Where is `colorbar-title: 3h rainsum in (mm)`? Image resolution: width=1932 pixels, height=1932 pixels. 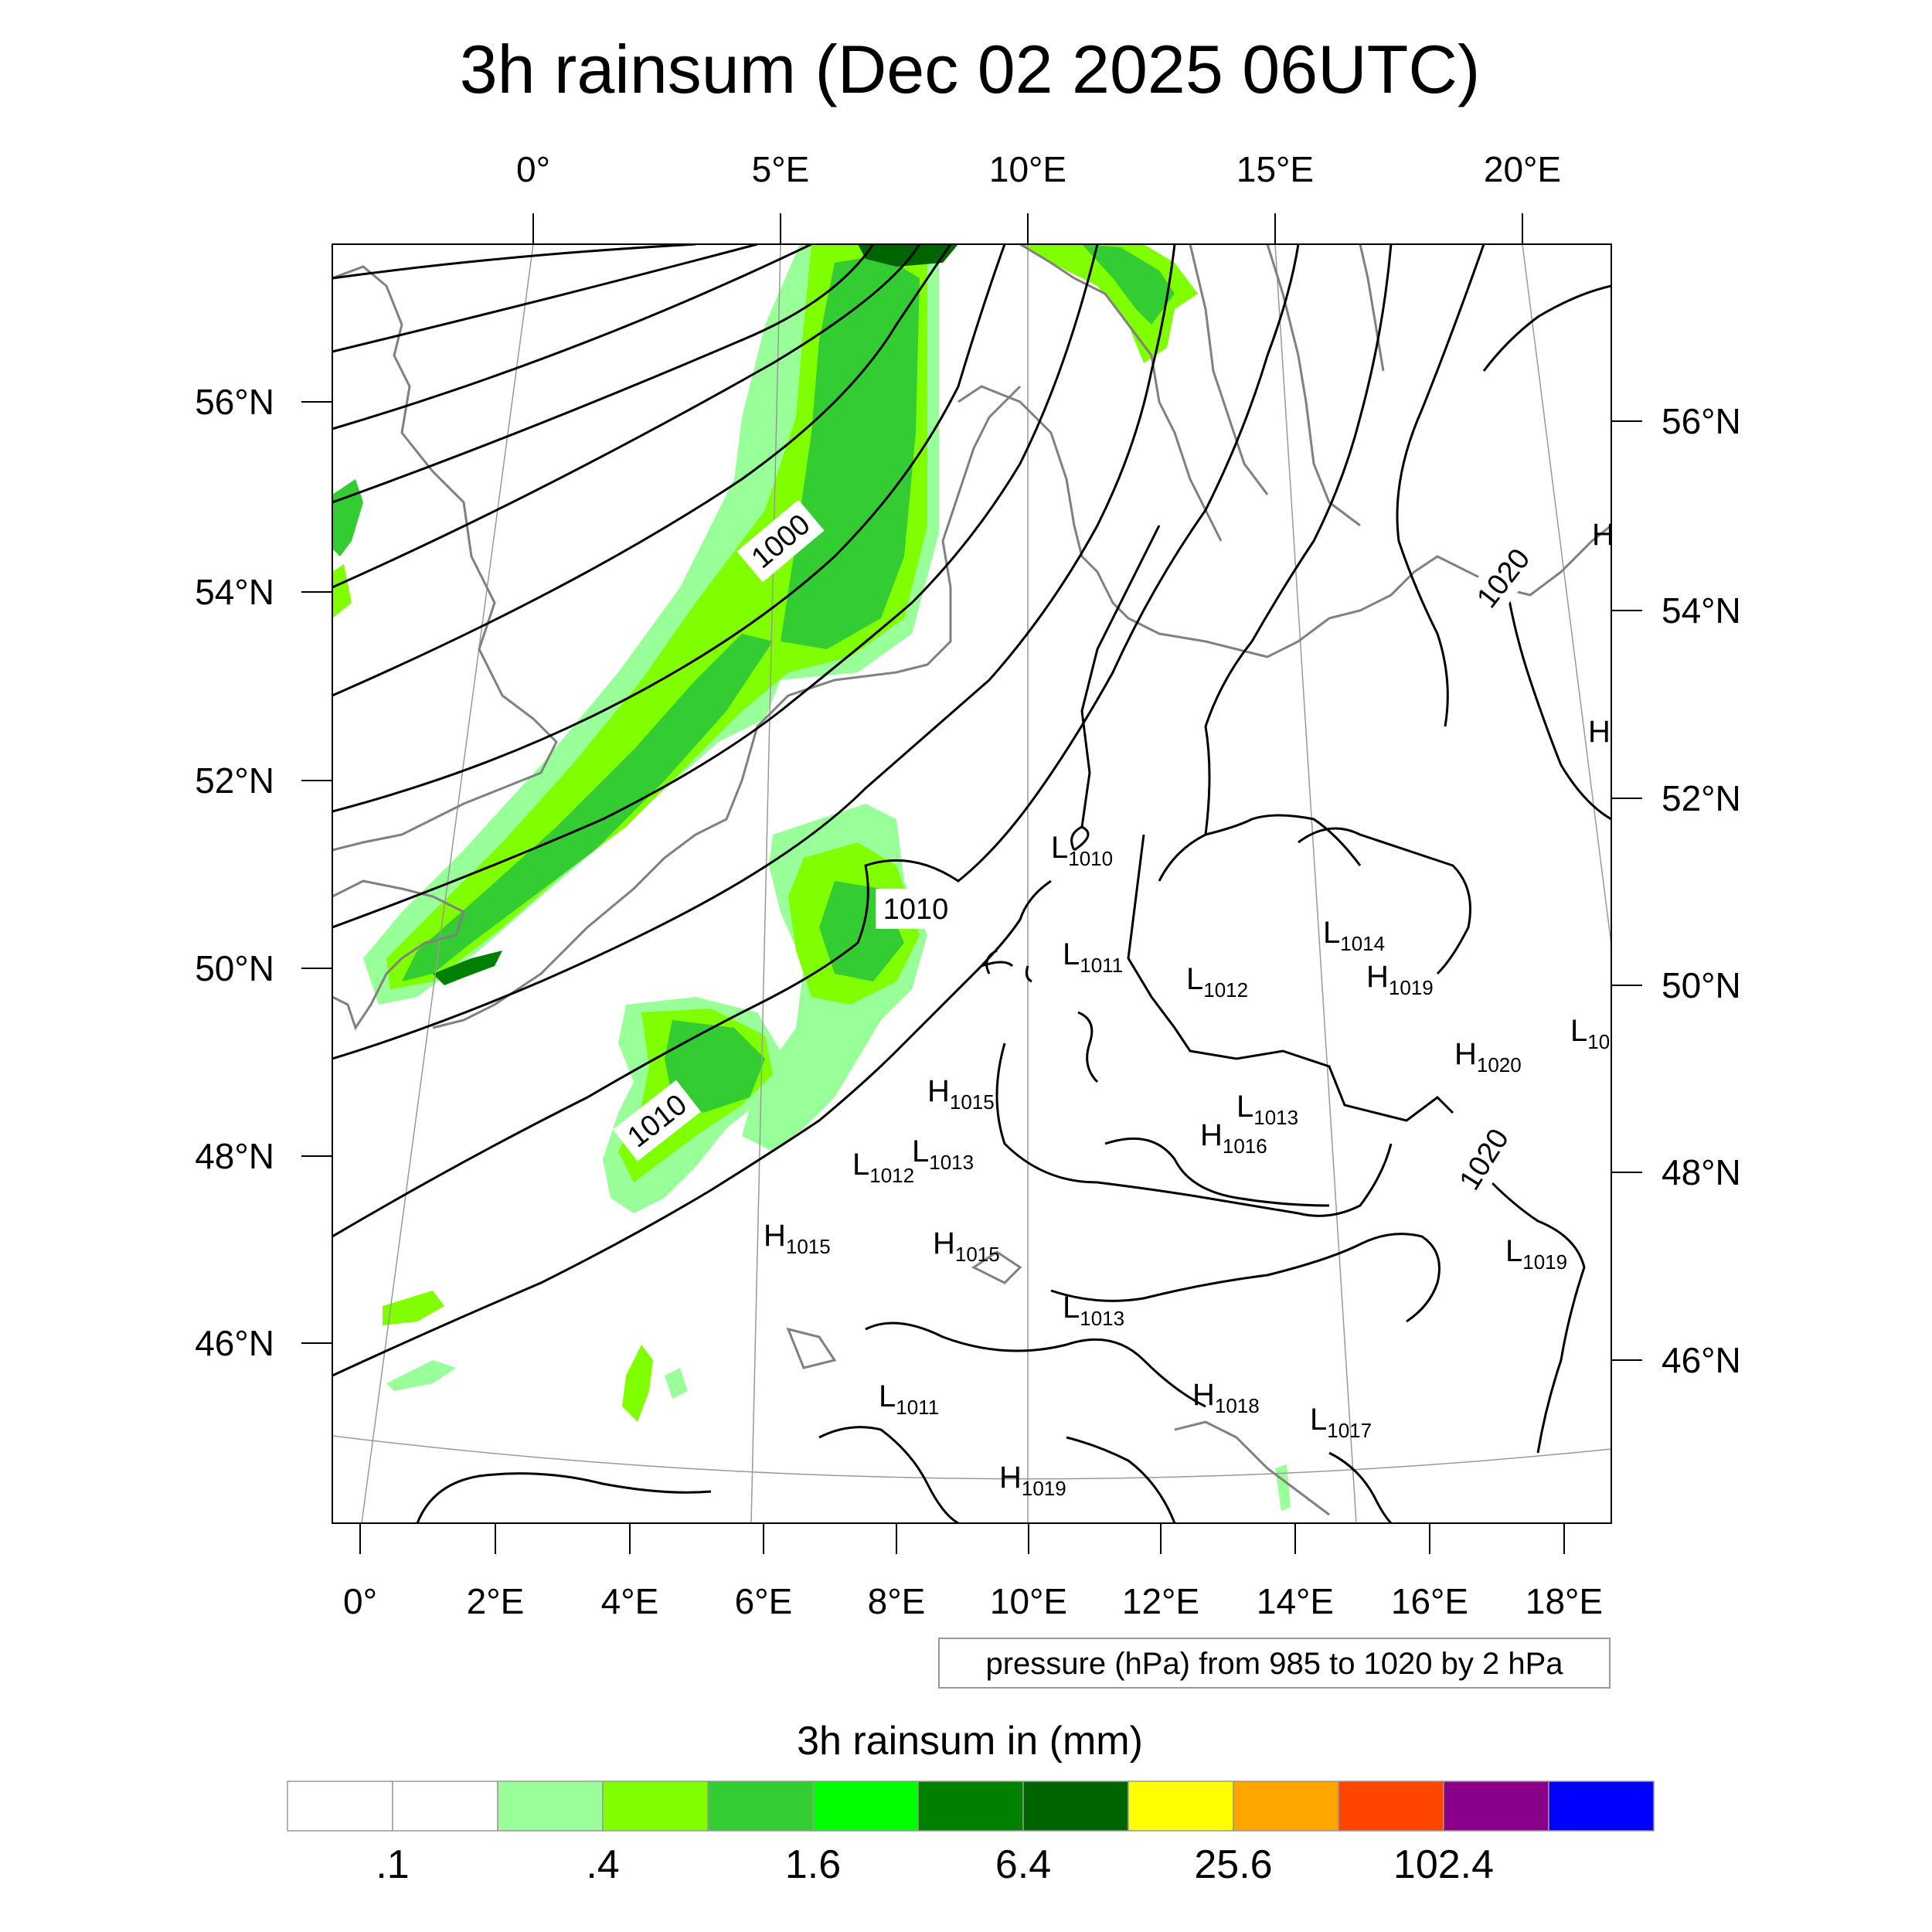
colorbar-title: 3h rainsum in (mm) is located at coordinates (970, 1742).